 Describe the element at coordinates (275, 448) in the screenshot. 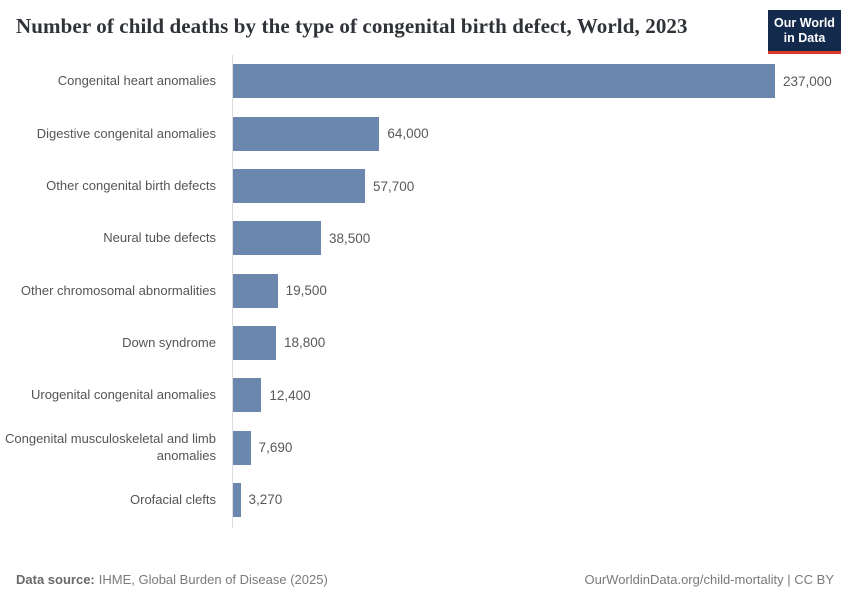

I see `value-label: 7,690` at that location.